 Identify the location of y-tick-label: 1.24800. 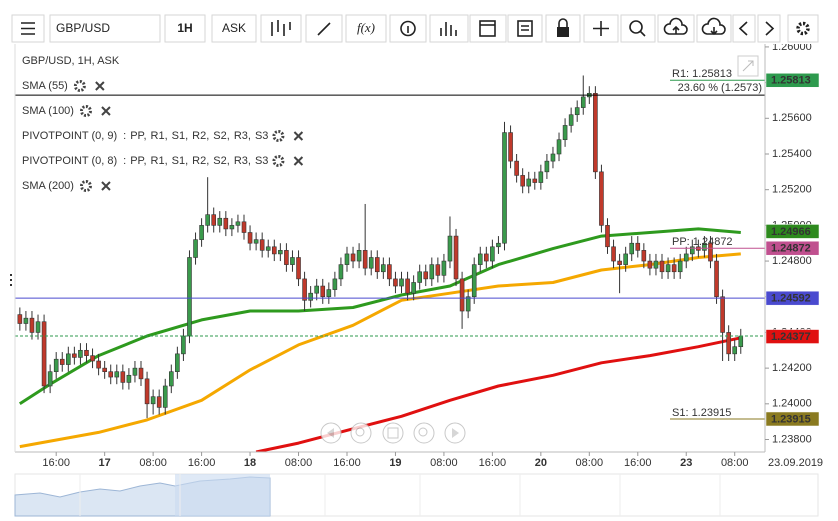
(792, 261).